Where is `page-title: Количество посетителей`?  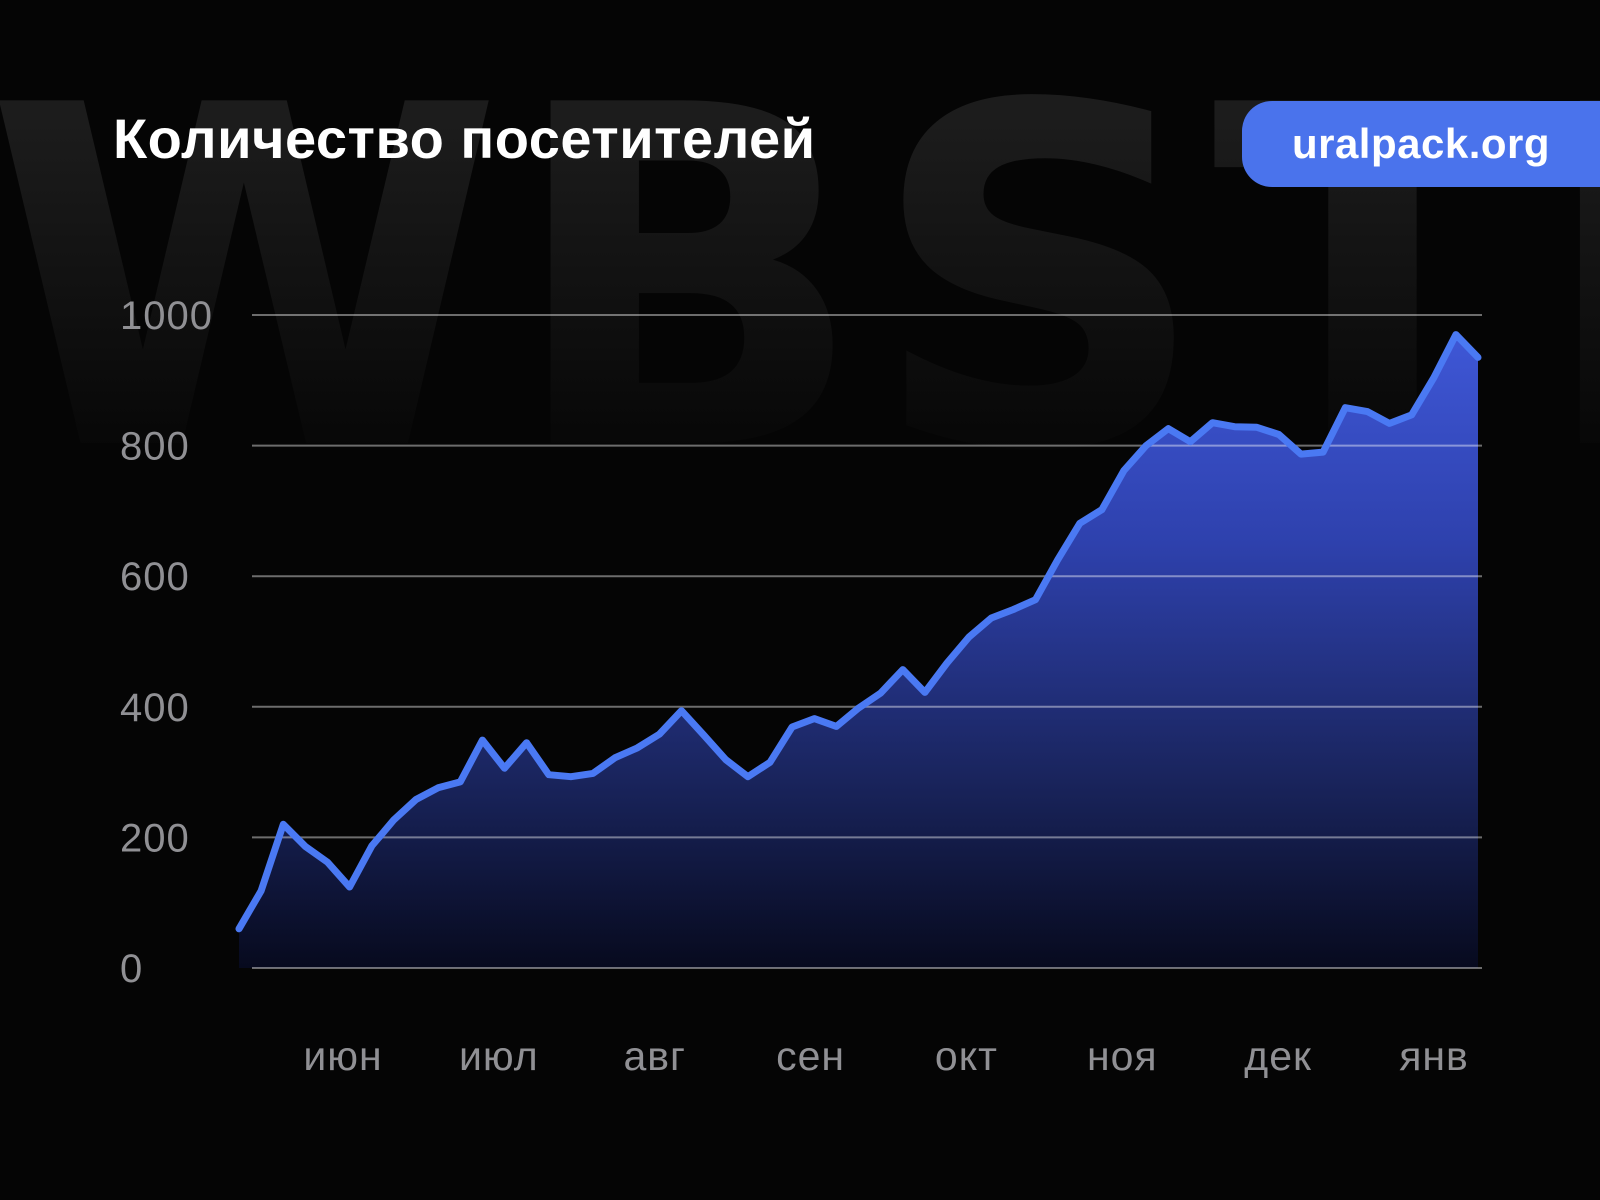
page-title: Количество посетителей is located at coordinates (464, 138).